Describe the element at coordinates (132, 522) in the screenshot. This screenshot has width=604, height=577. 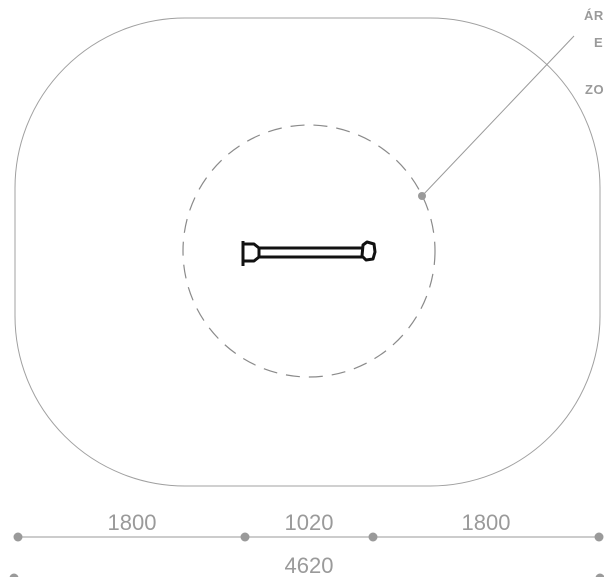
I see `dimension-label-1: 1800` at that location.